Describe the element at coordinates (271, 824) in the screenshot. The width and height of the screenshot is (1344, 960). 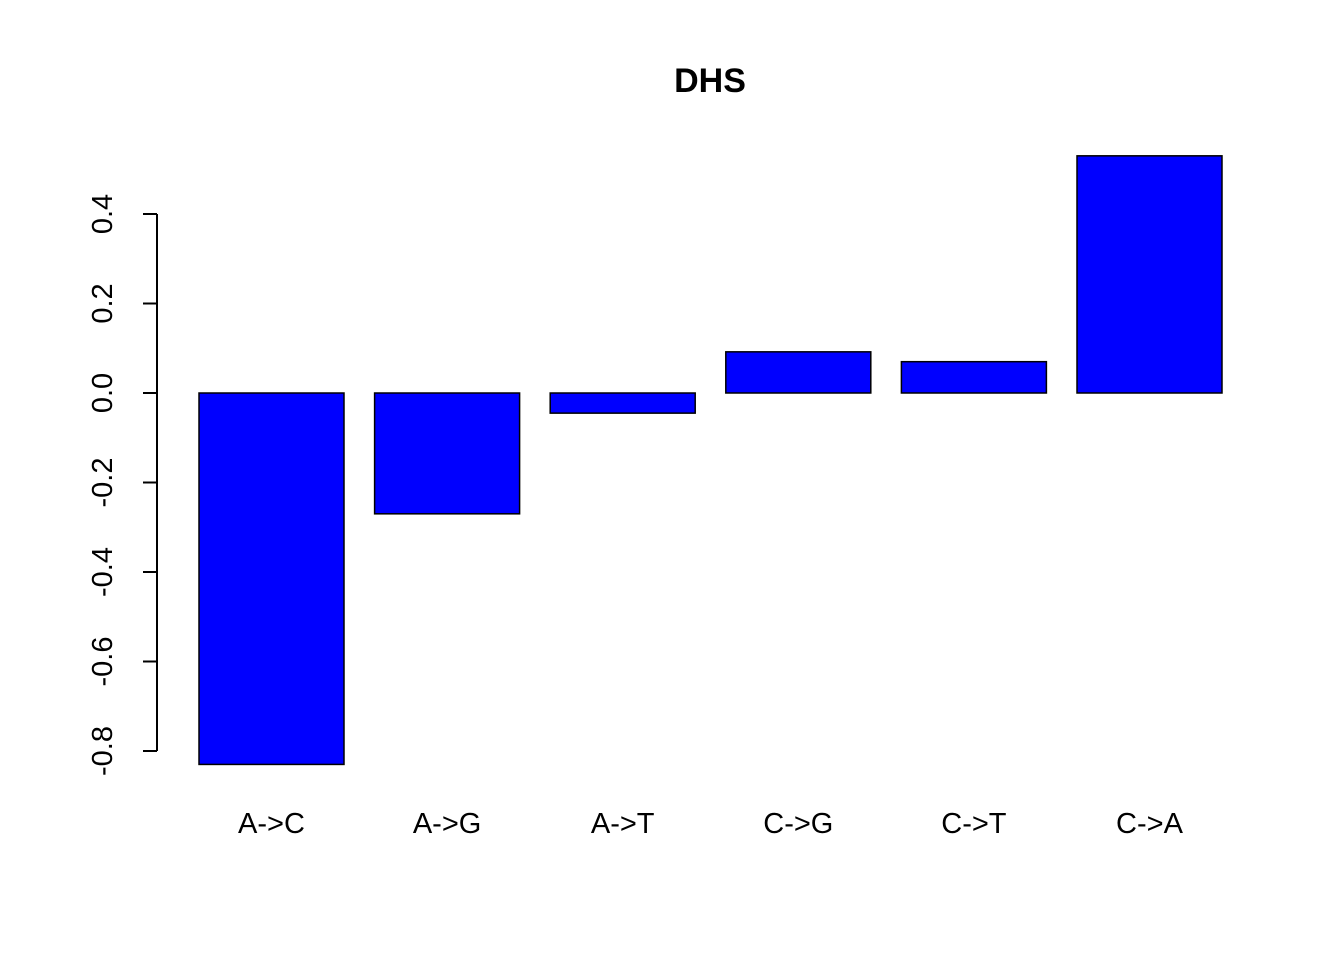
I see `x-tick-label: A->C` at that location.